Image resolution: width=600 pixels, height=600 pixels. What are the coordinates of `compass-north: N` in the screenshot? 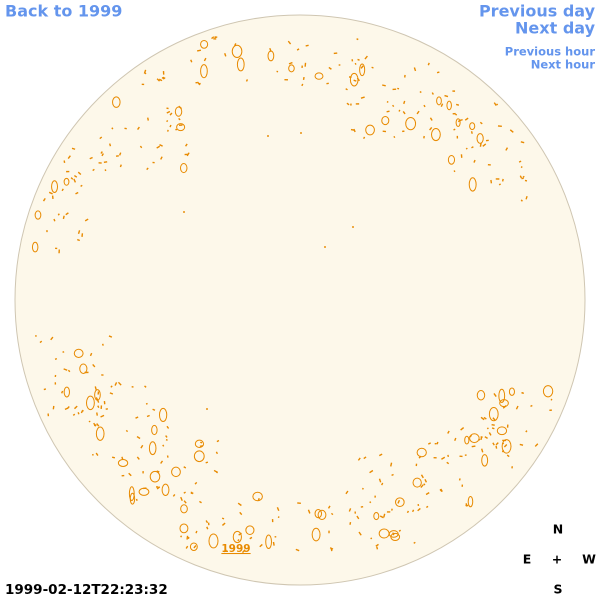 It's located at (558, 529).